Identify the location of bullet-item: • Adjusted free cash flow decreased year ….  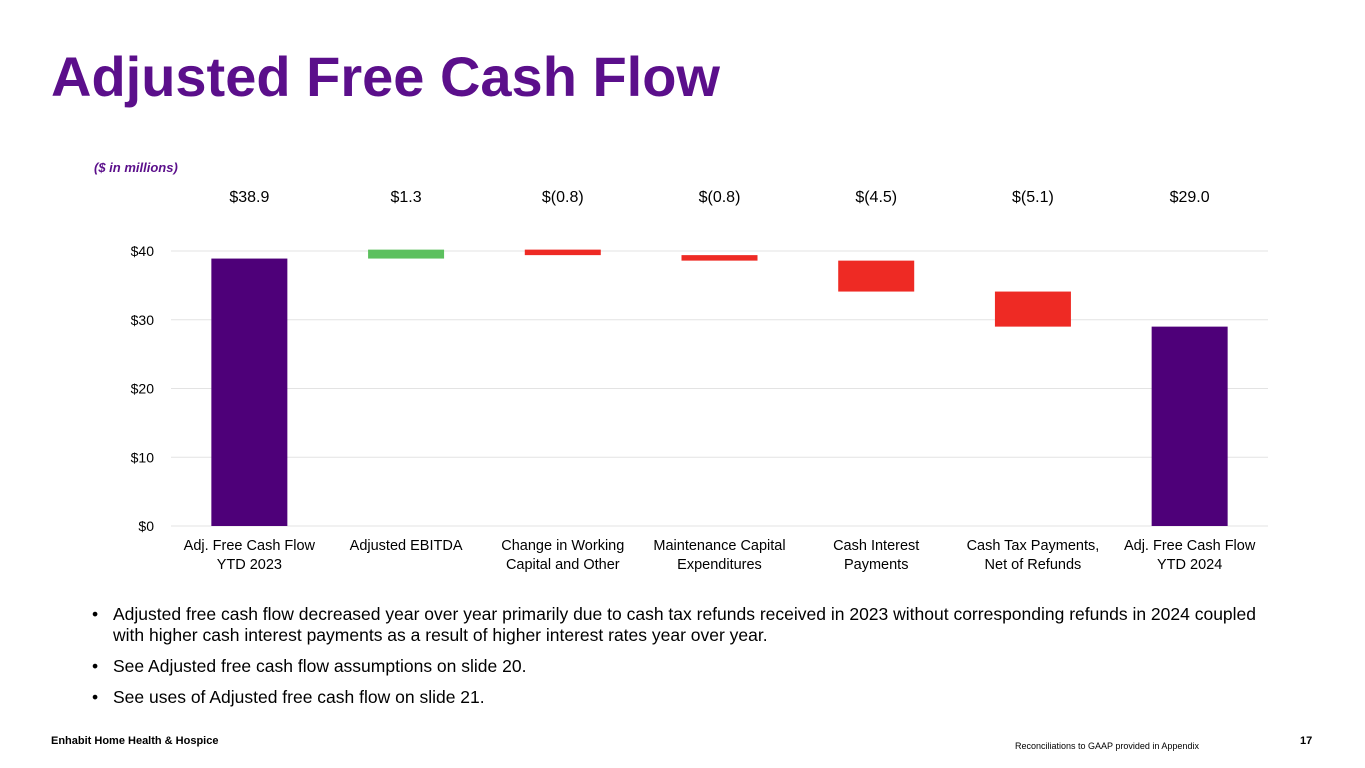
(687, 625).